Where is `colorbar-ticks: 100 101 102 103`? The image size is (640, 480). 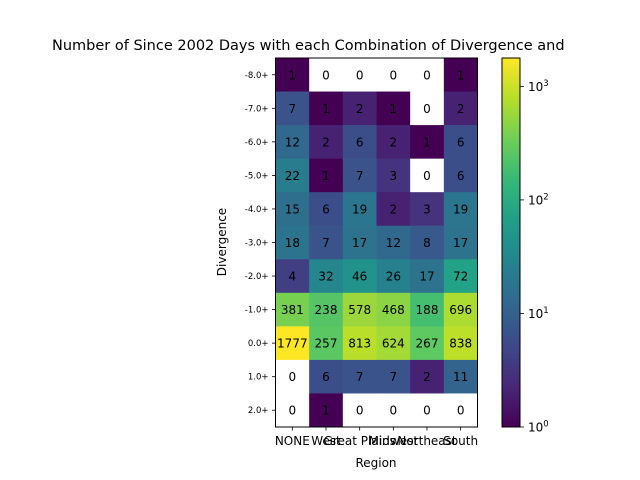
colorbar-ticks: 100 101 102 103 is located at coordinates (534, 257).